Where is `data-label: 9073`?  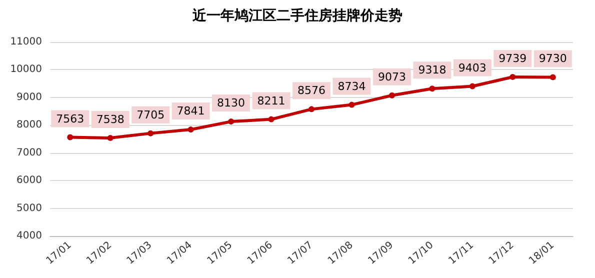
data-label: 9073 is located at coordinates (392, 77).